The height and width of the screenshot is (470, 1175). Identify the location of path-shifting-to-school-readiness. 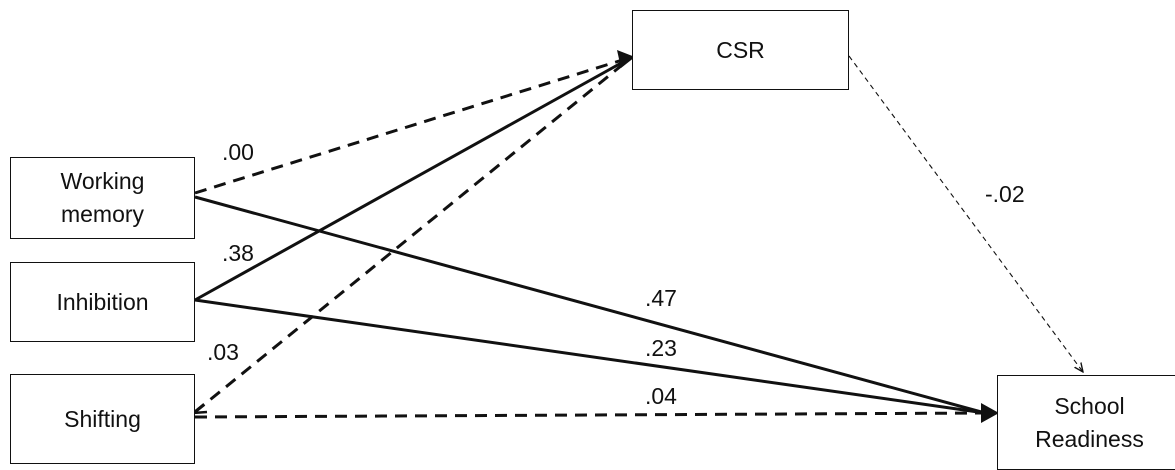
(590, 415).